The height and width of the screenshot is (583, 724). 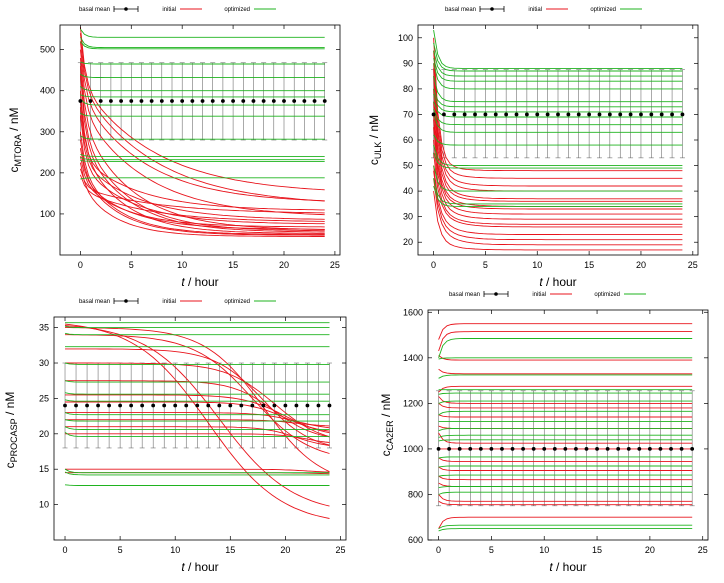 I want to click on y-axis-main: c, so click(x=14, y=170).